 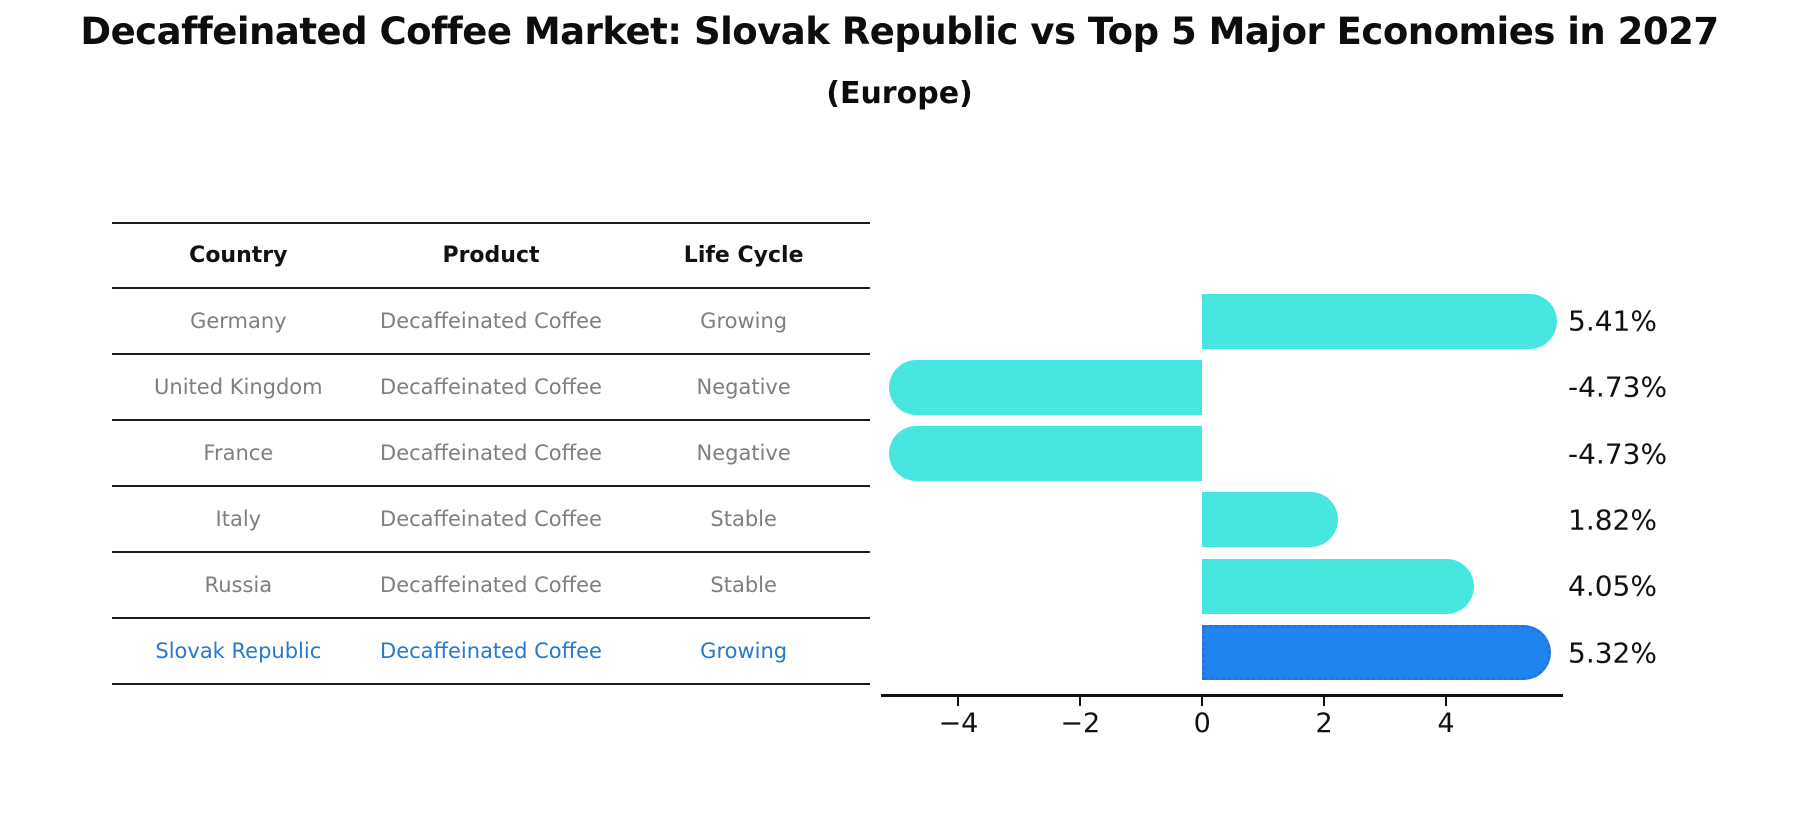 I want to click on table-row: France Decaffeinated Coffee Negative, so click(x=491, y=453).